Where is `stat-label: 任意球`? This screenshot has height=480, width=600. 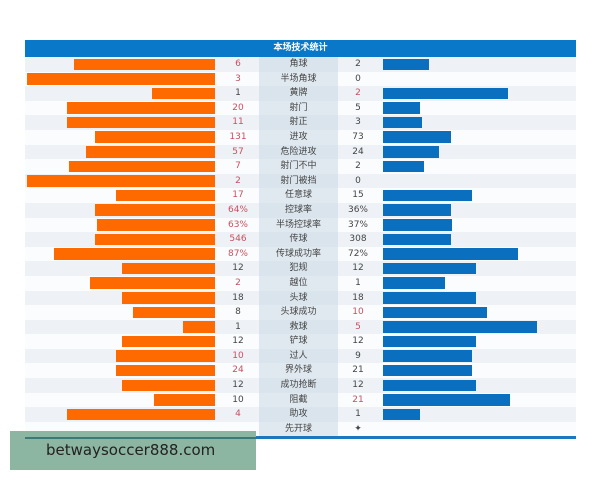
stat-label: 任意球 is located at coordinates (298, 195).